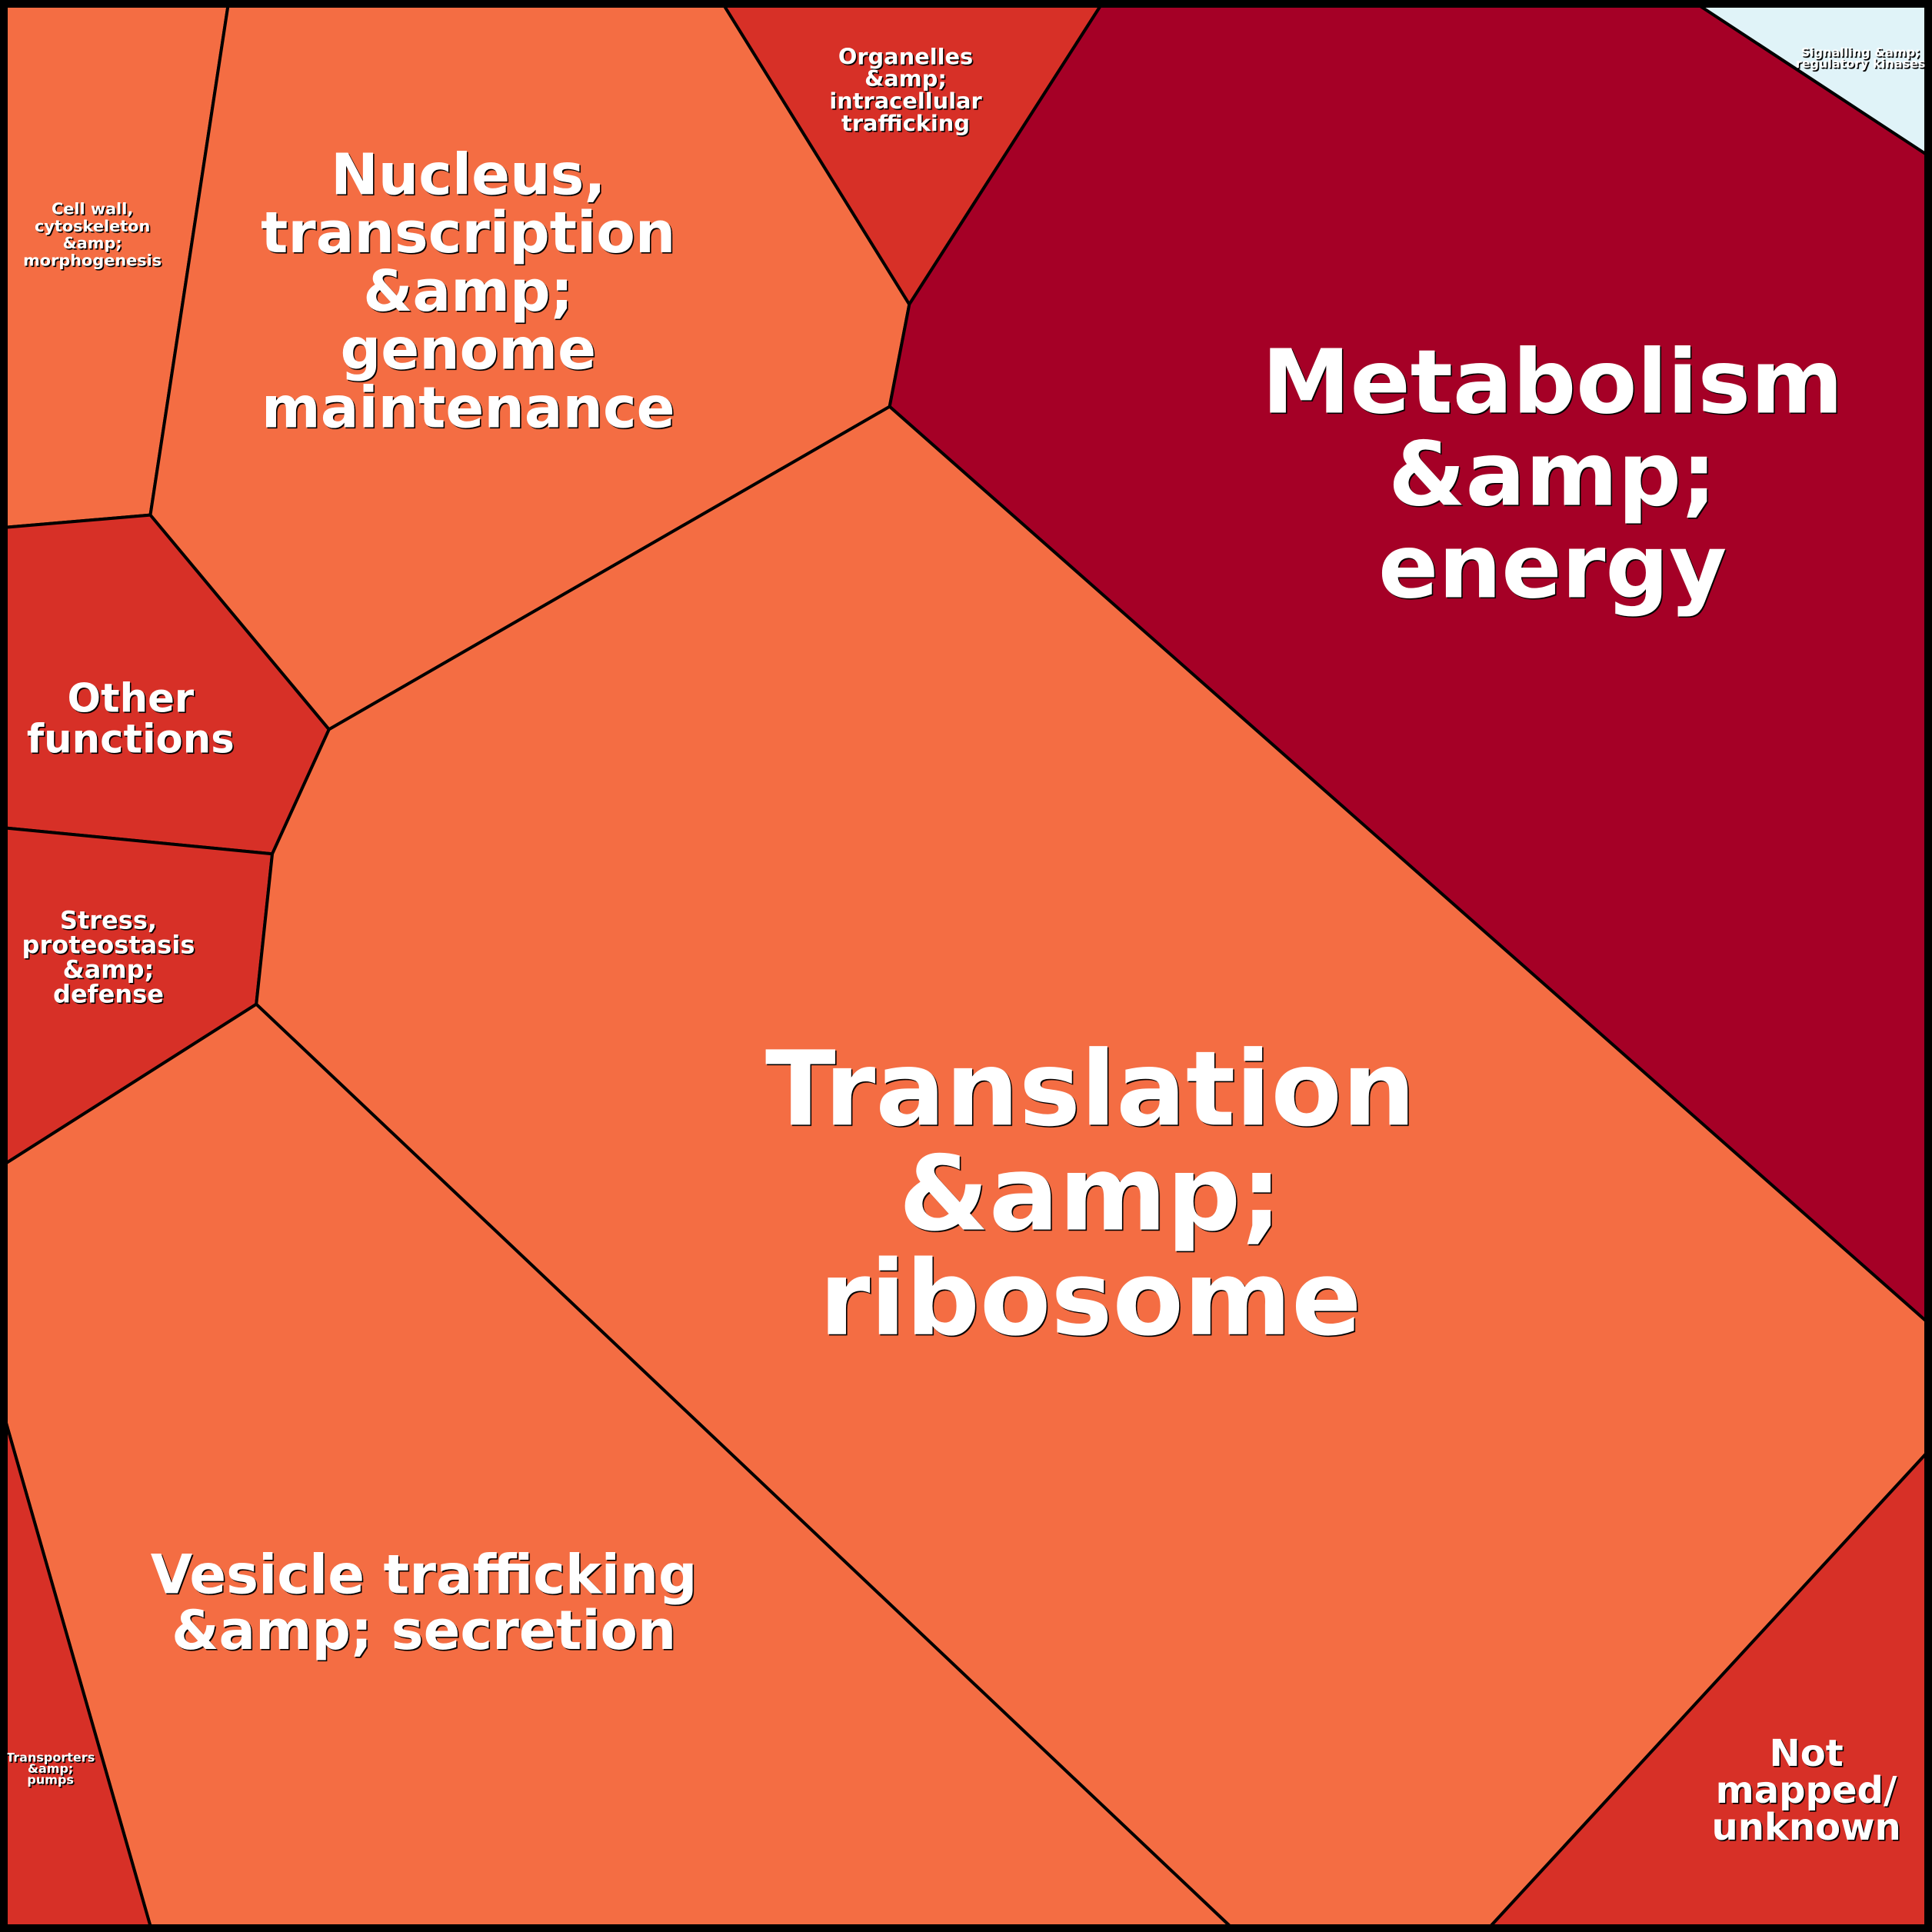 The image size is (1932, 1932). What do you see at coordinates (1090, 1298) in the screenshot?
I see `cell-label: ribosome` at bounding box center [1090, 1298].